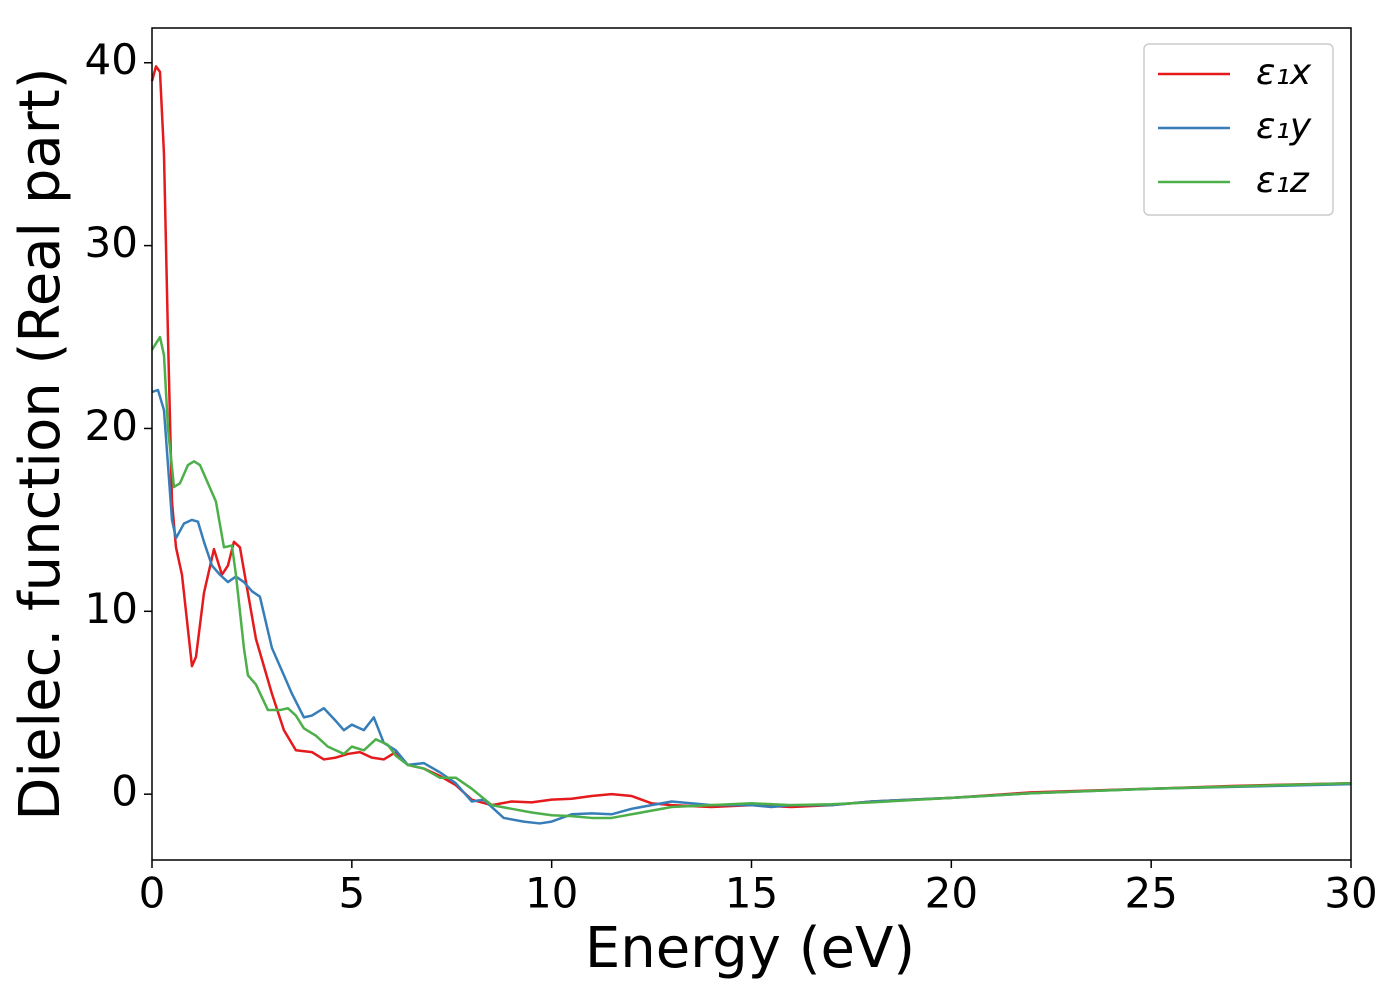 The width and height of the screenshot is (1400, 1000). I want to click on legend-label: ε₁z, so click(1283, 180).